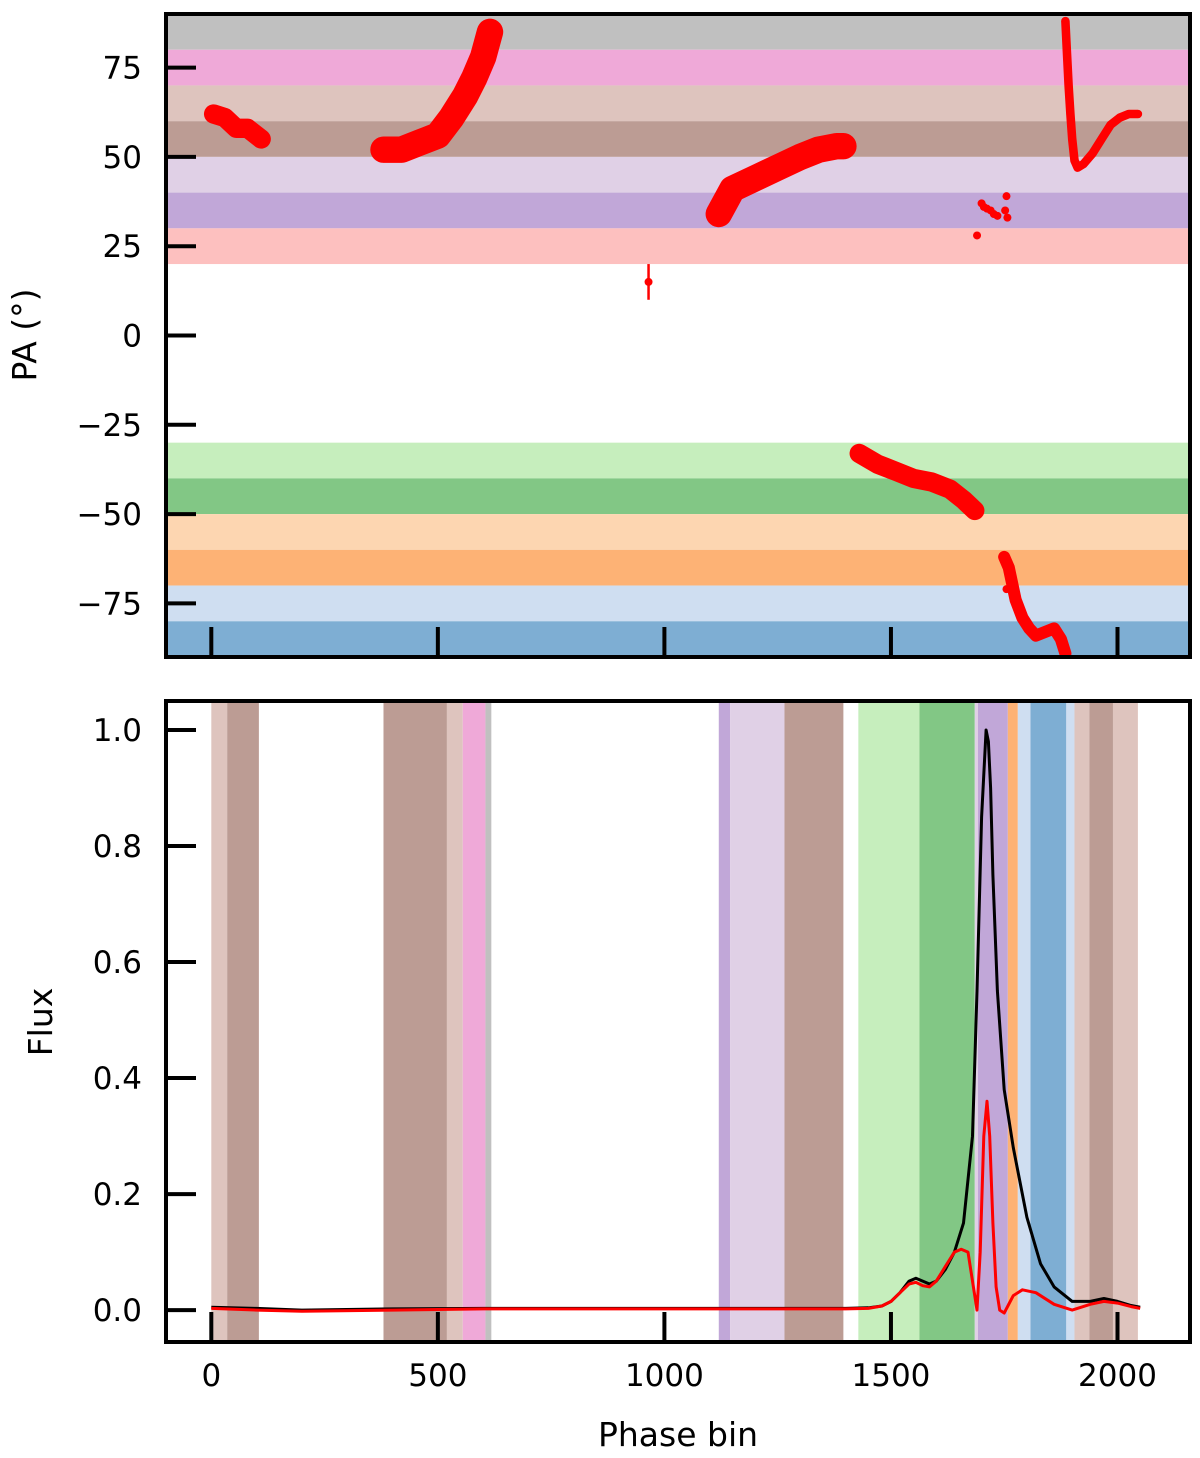  Describe the element at coordinates (1117, 1376) in the screenshot. I see `x-tick-label: 2000` at that location.